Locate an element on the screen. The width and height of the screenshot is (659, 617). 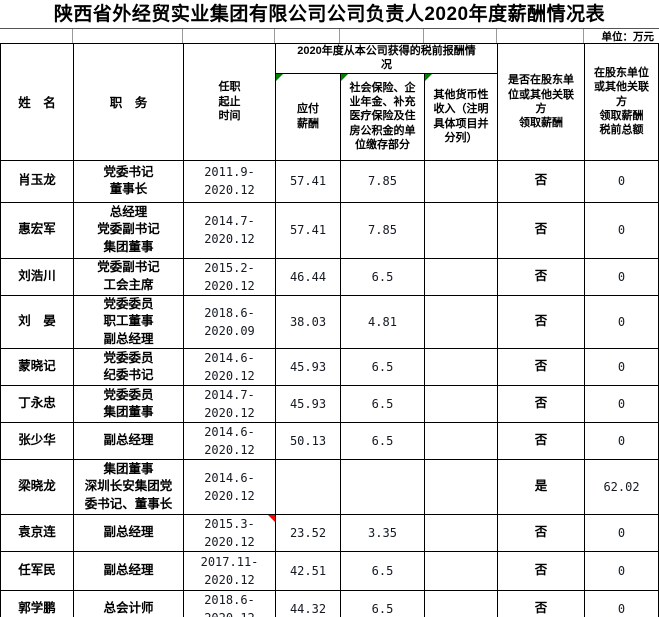
position-cell: 集团董事 深圳长安集团党 委书记、董事长 is located at coordinates (128, 487).